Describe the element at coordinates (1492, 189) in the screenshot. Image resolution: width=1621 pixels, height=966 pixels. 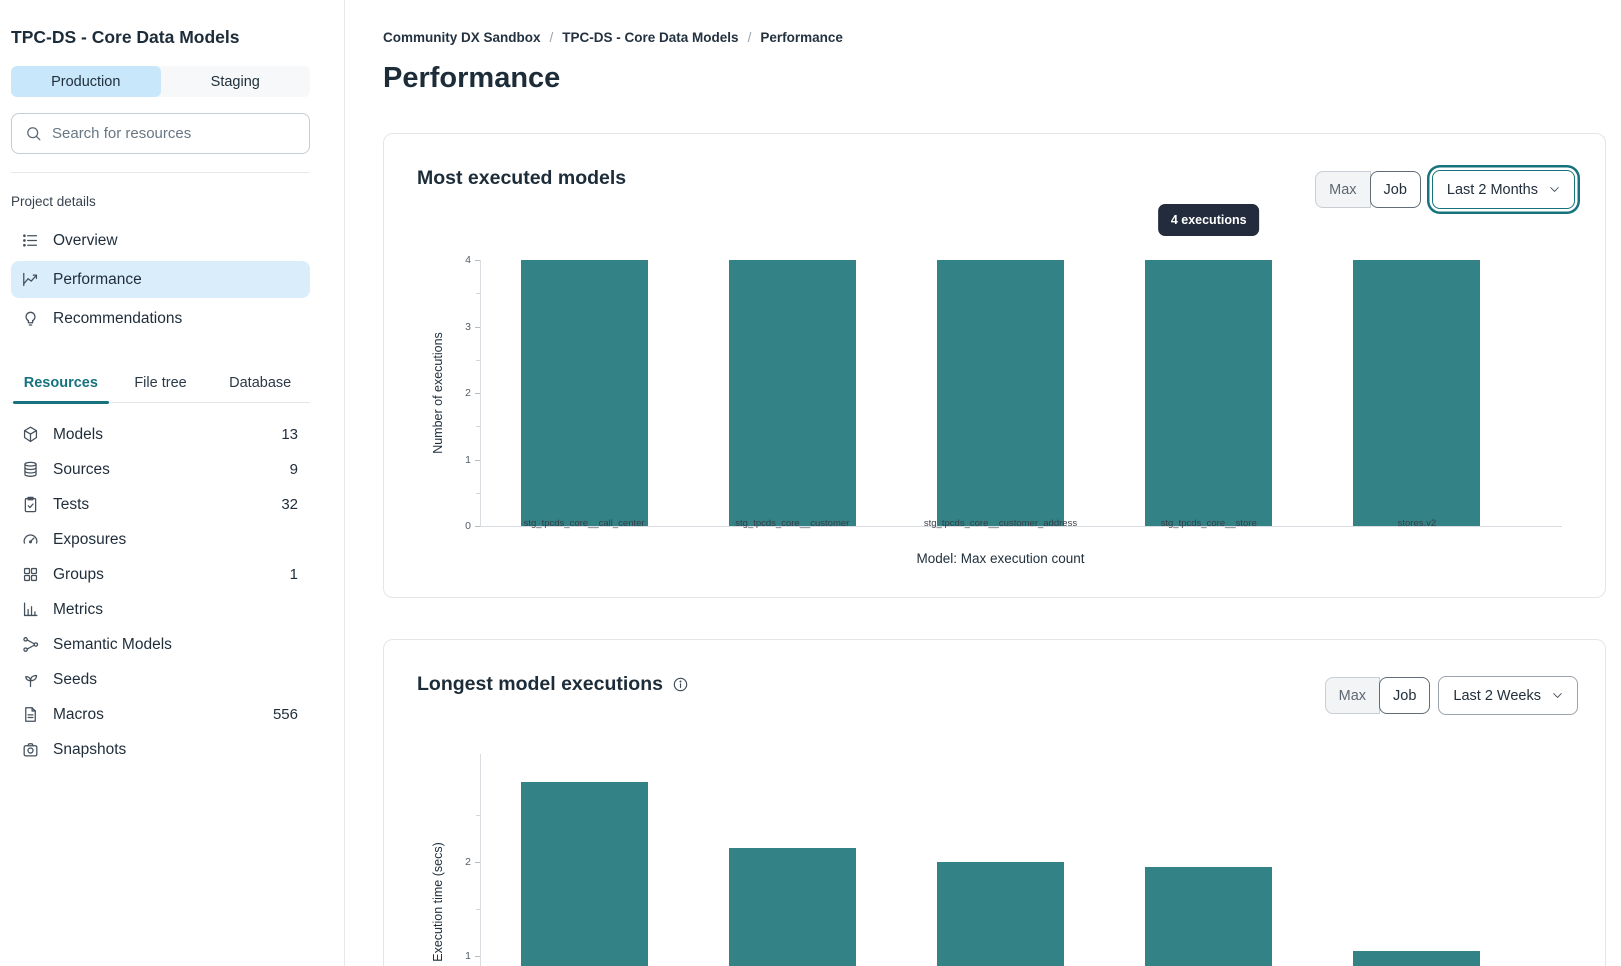
I see `time-range-value: Last 2 Months` at that location.